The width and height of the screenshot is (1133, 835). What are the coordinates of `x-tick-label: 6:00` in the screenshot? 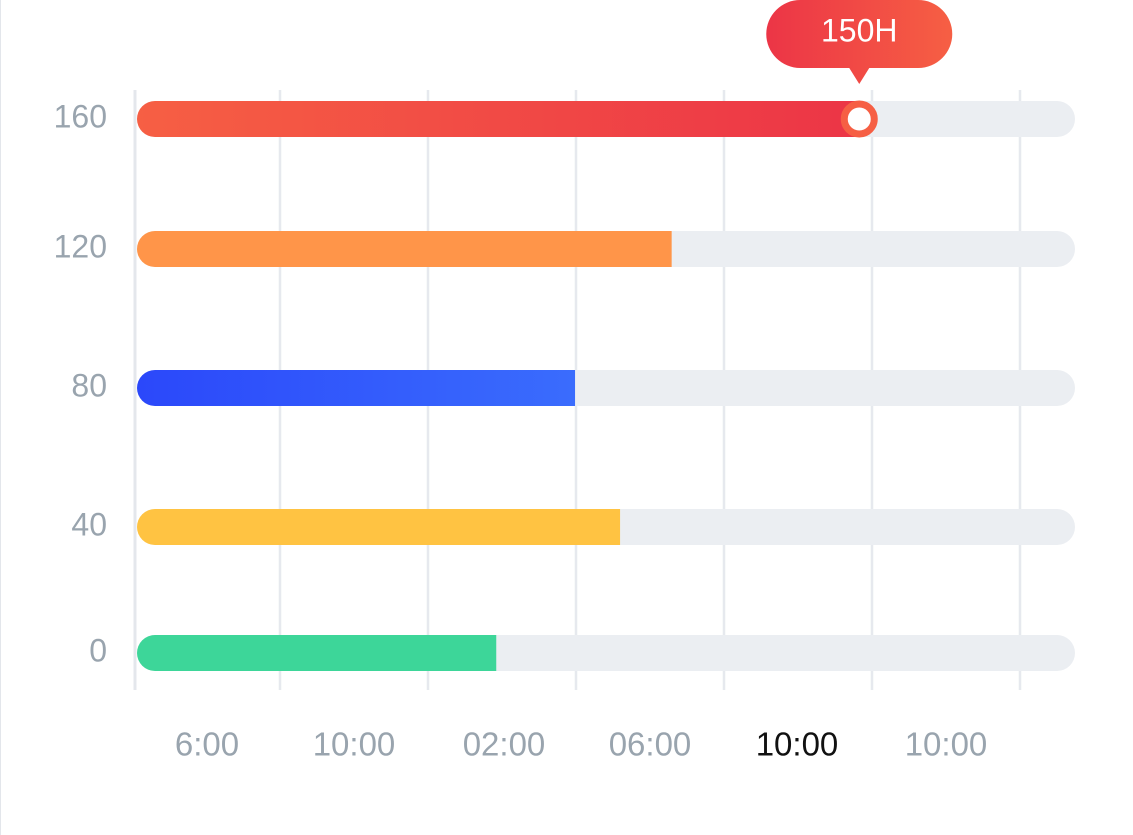 It's located at (207, 744).